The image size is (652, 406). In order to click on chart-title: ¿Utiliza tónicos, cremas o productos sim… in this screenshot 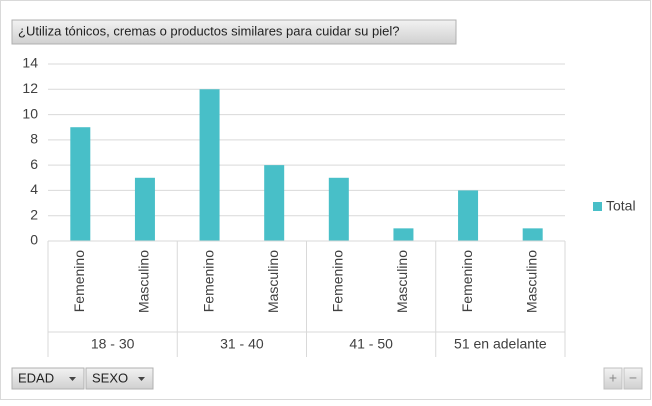, I will do `click(209, 30)`.